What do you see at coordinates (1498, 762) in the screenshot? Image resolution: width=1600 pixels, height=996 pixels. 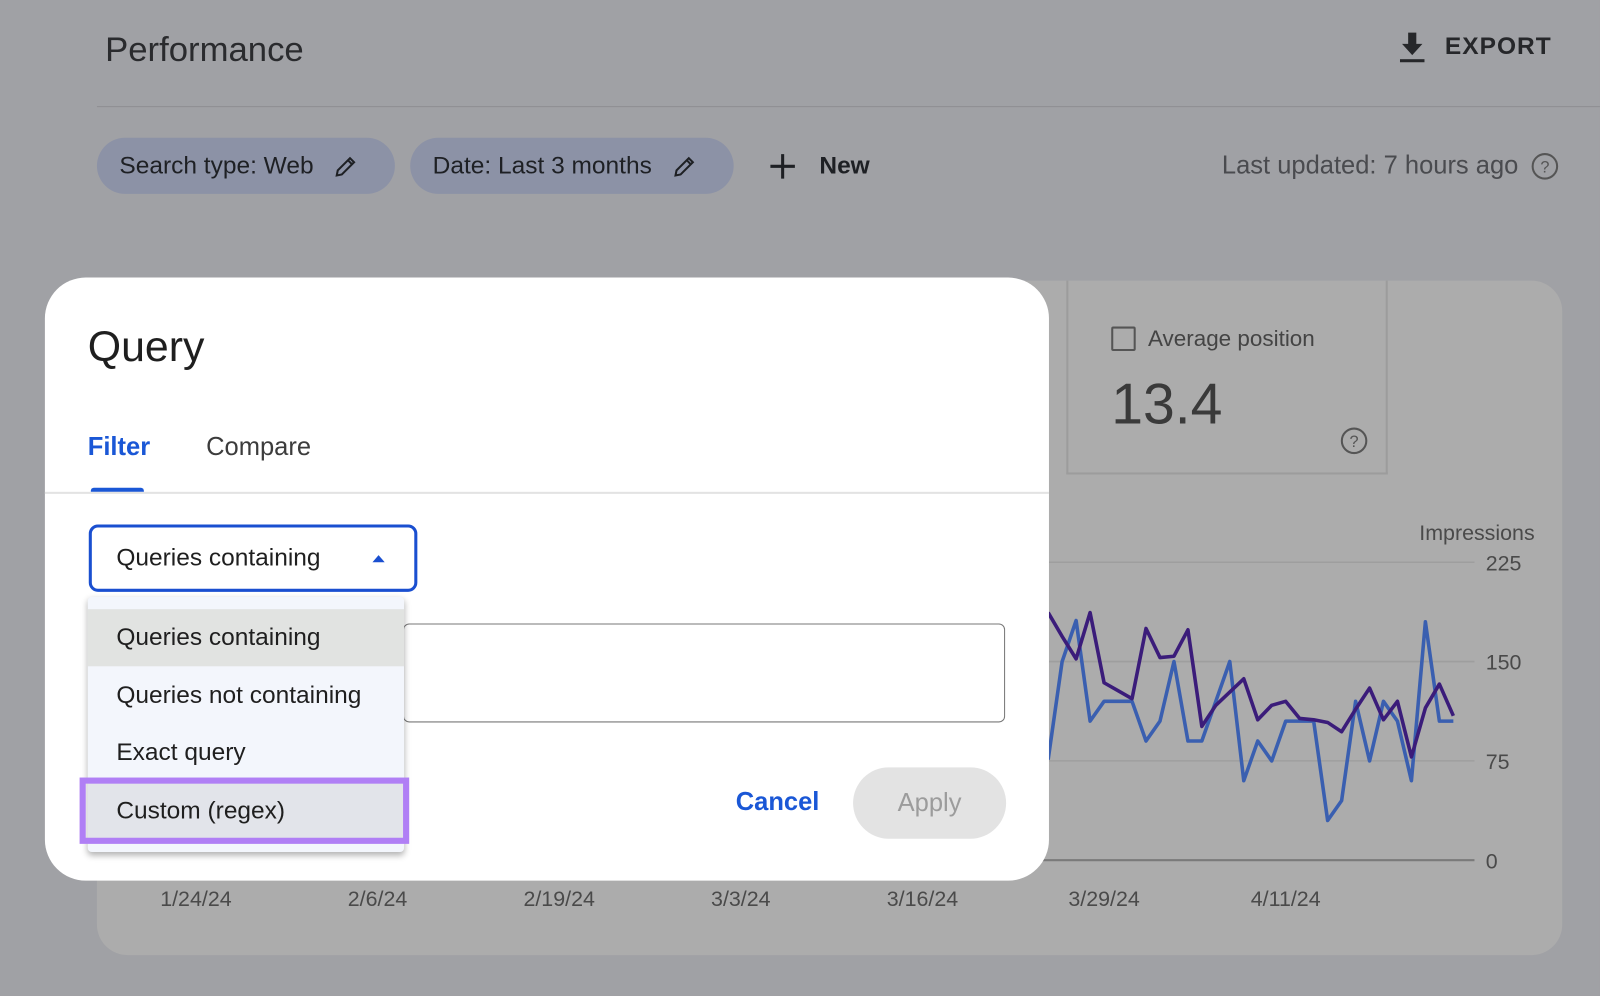 I see `y-tick-label: 75` at bounding box center [1498, 762].